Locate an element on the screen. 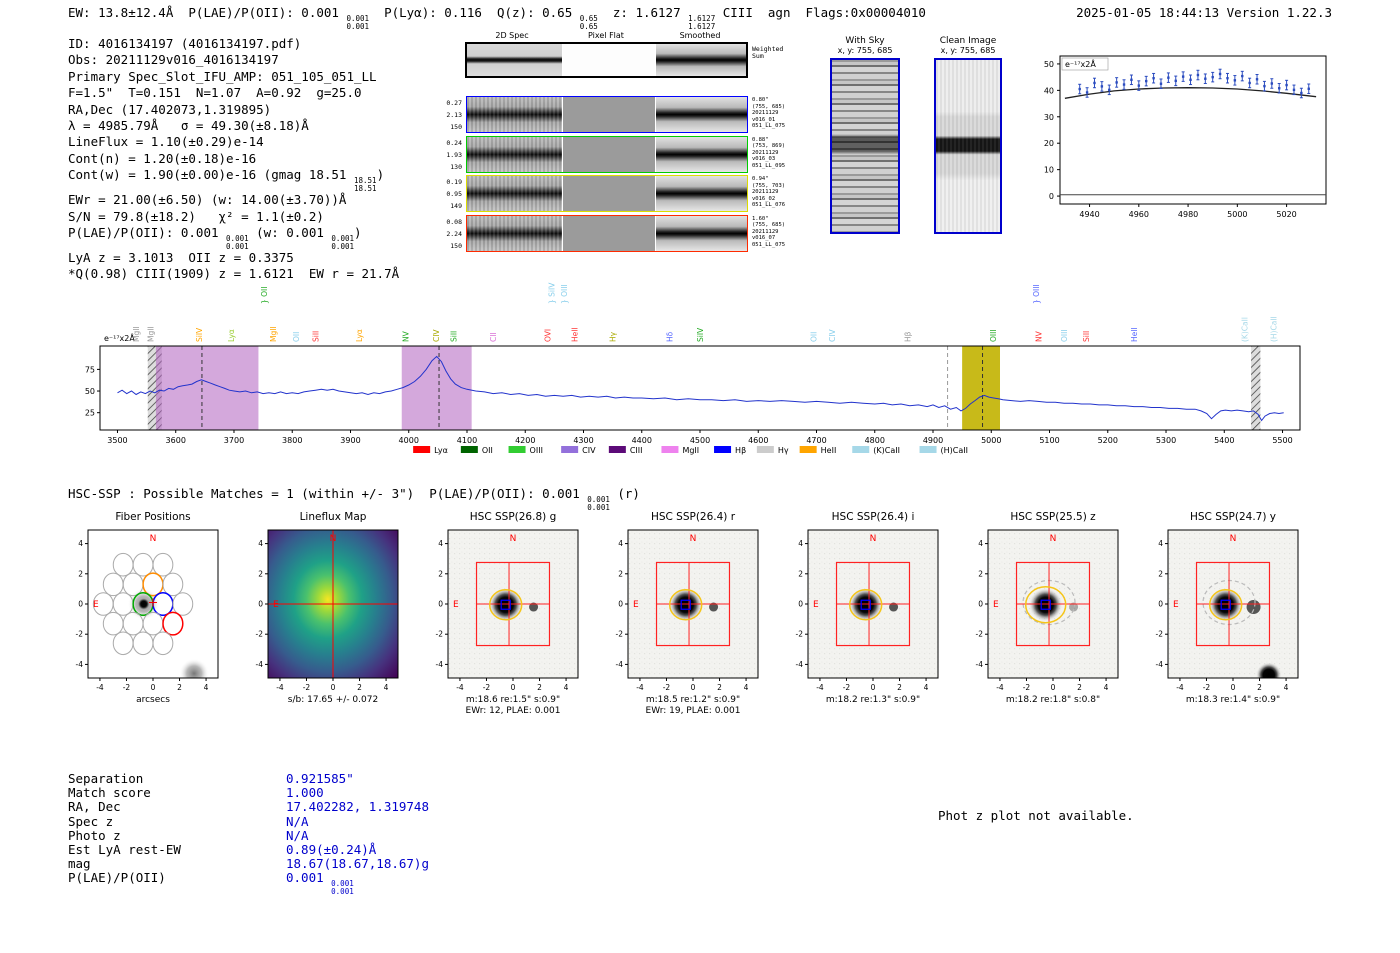 This screenshot has height=953, width=1400. svg-text: 3500 is located at coordinates (117, 440).